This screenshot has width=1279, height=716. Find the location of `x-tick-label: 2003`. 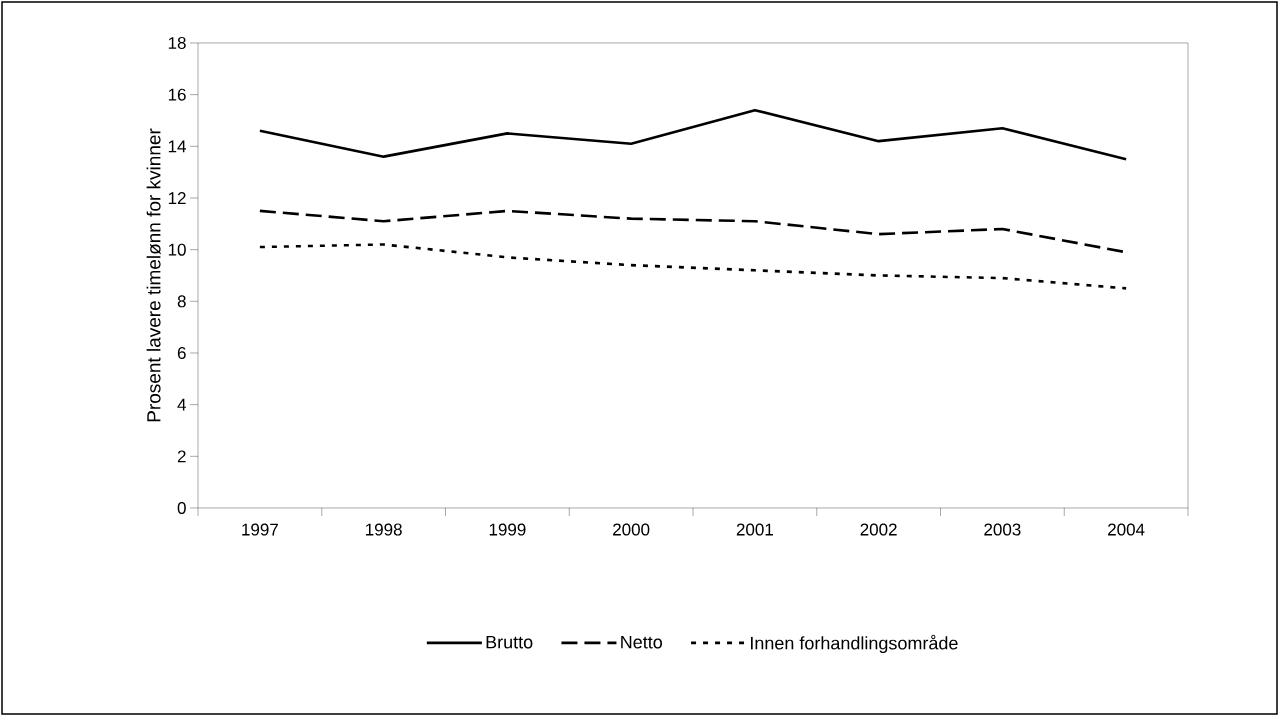

x-tick-label: 2003 is located at coordinates (1002, 529).